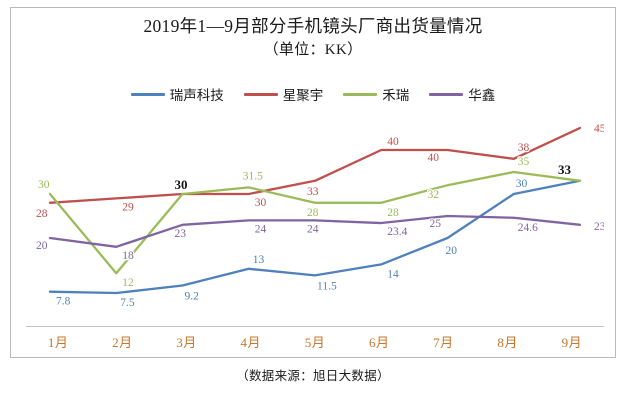  What do you see at coordinates (507, 342) in the screenshot?
I see `x-tick-8: 8月` at bounding box center [507, 342].